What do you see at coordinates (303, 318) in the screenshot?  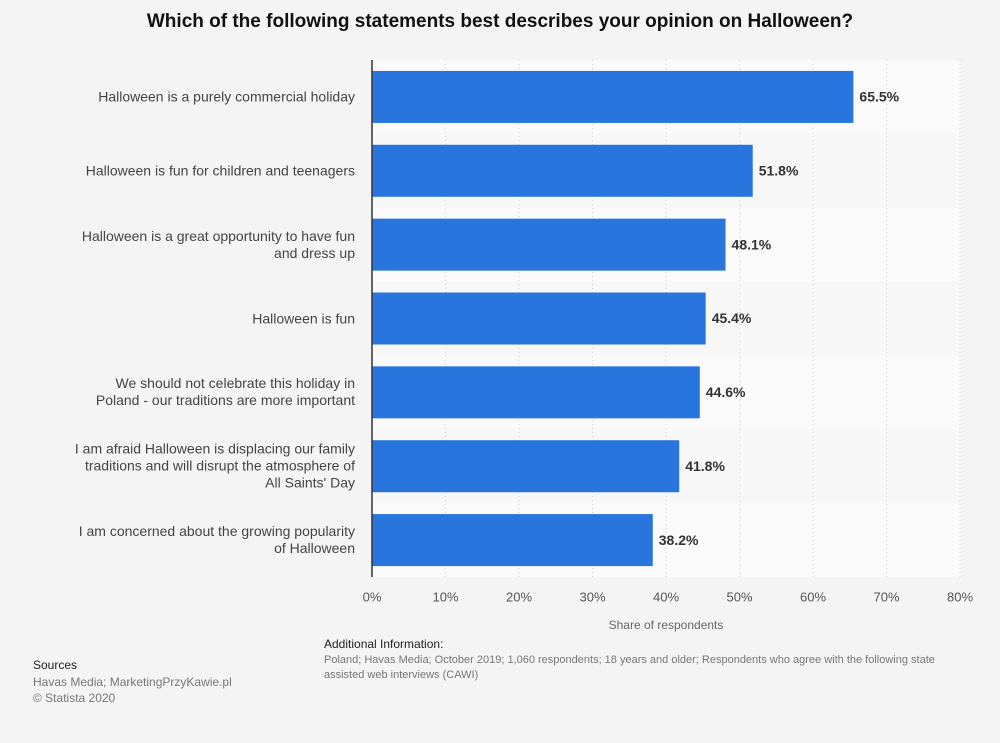 I see `y-tick-label: Halloween is fun` at bounding box center [303, 318].